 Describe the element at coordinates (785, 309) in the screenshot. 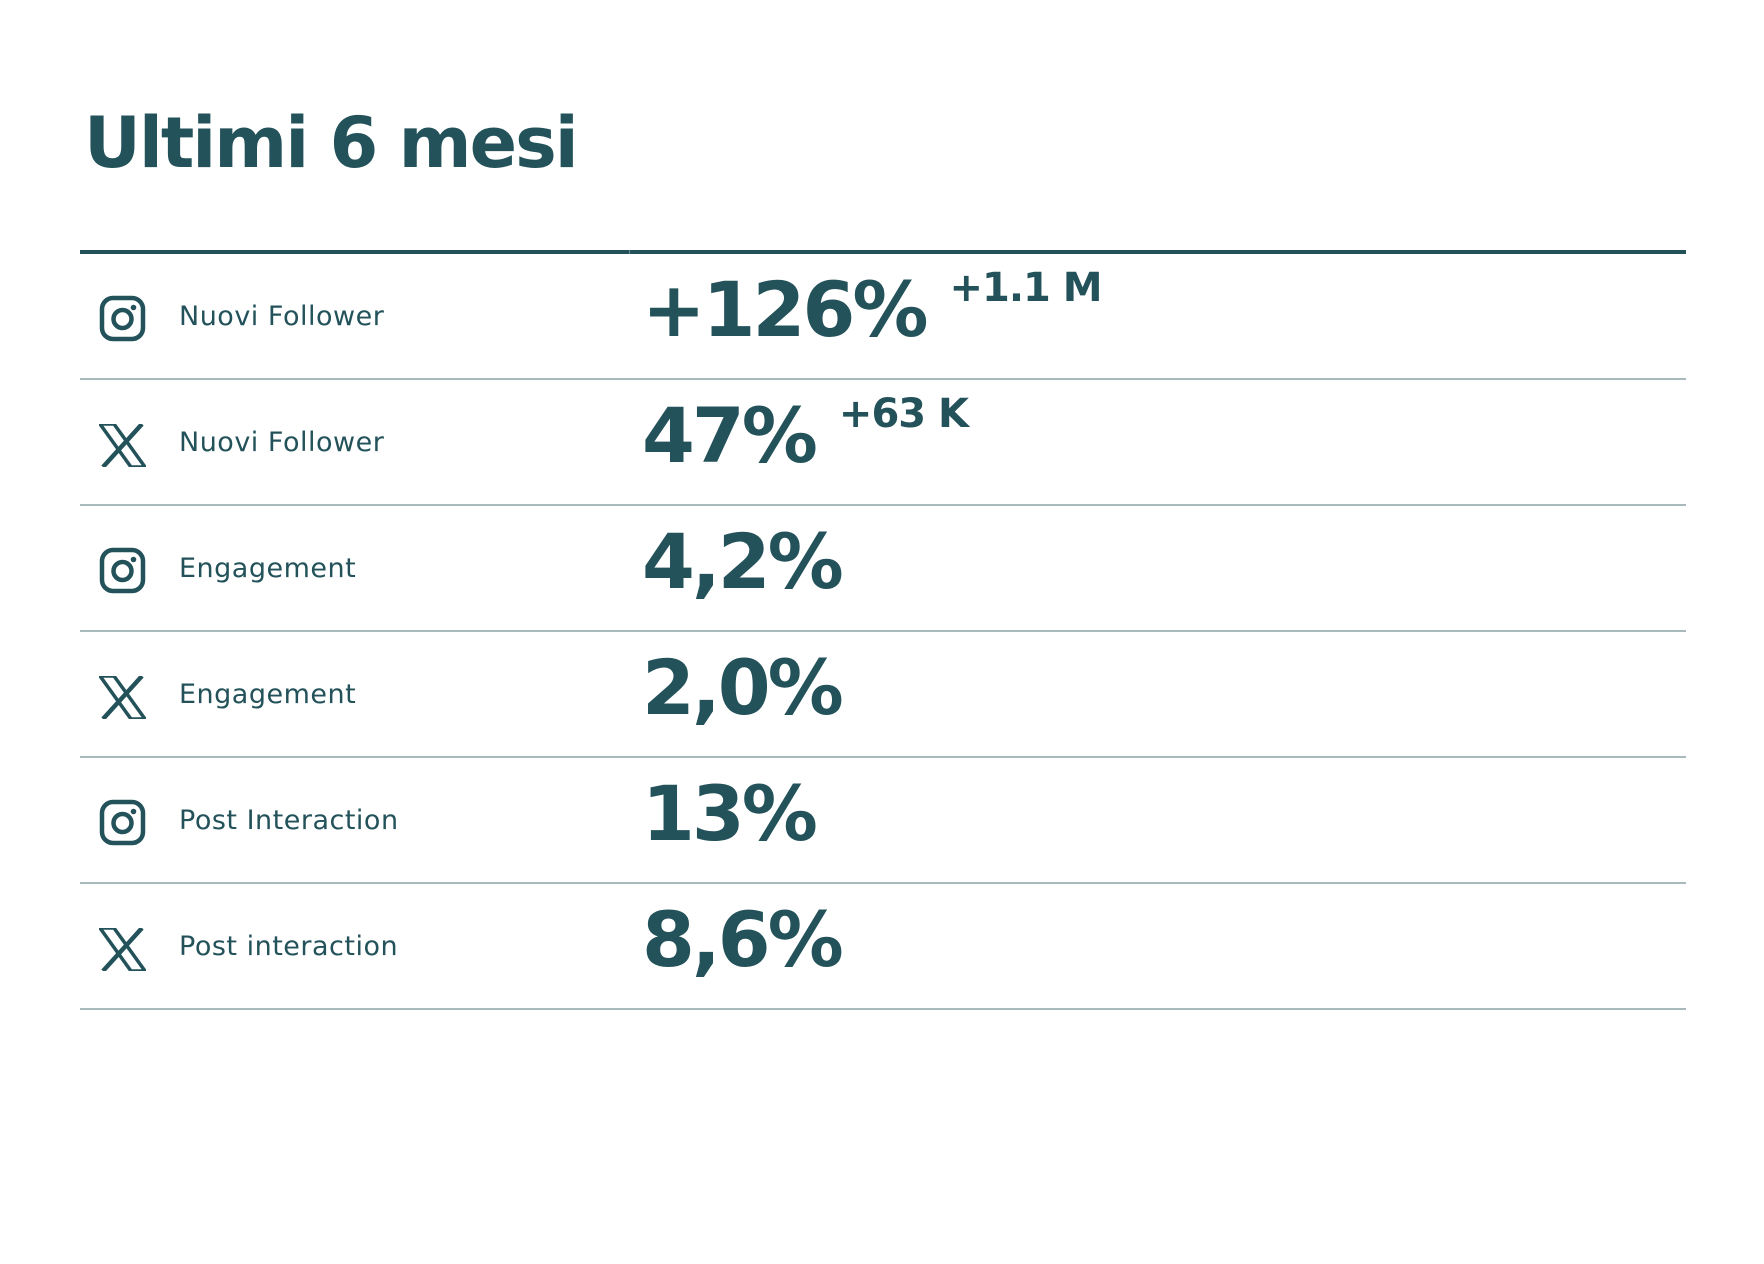

I see `stat-value: +126%` at that location.